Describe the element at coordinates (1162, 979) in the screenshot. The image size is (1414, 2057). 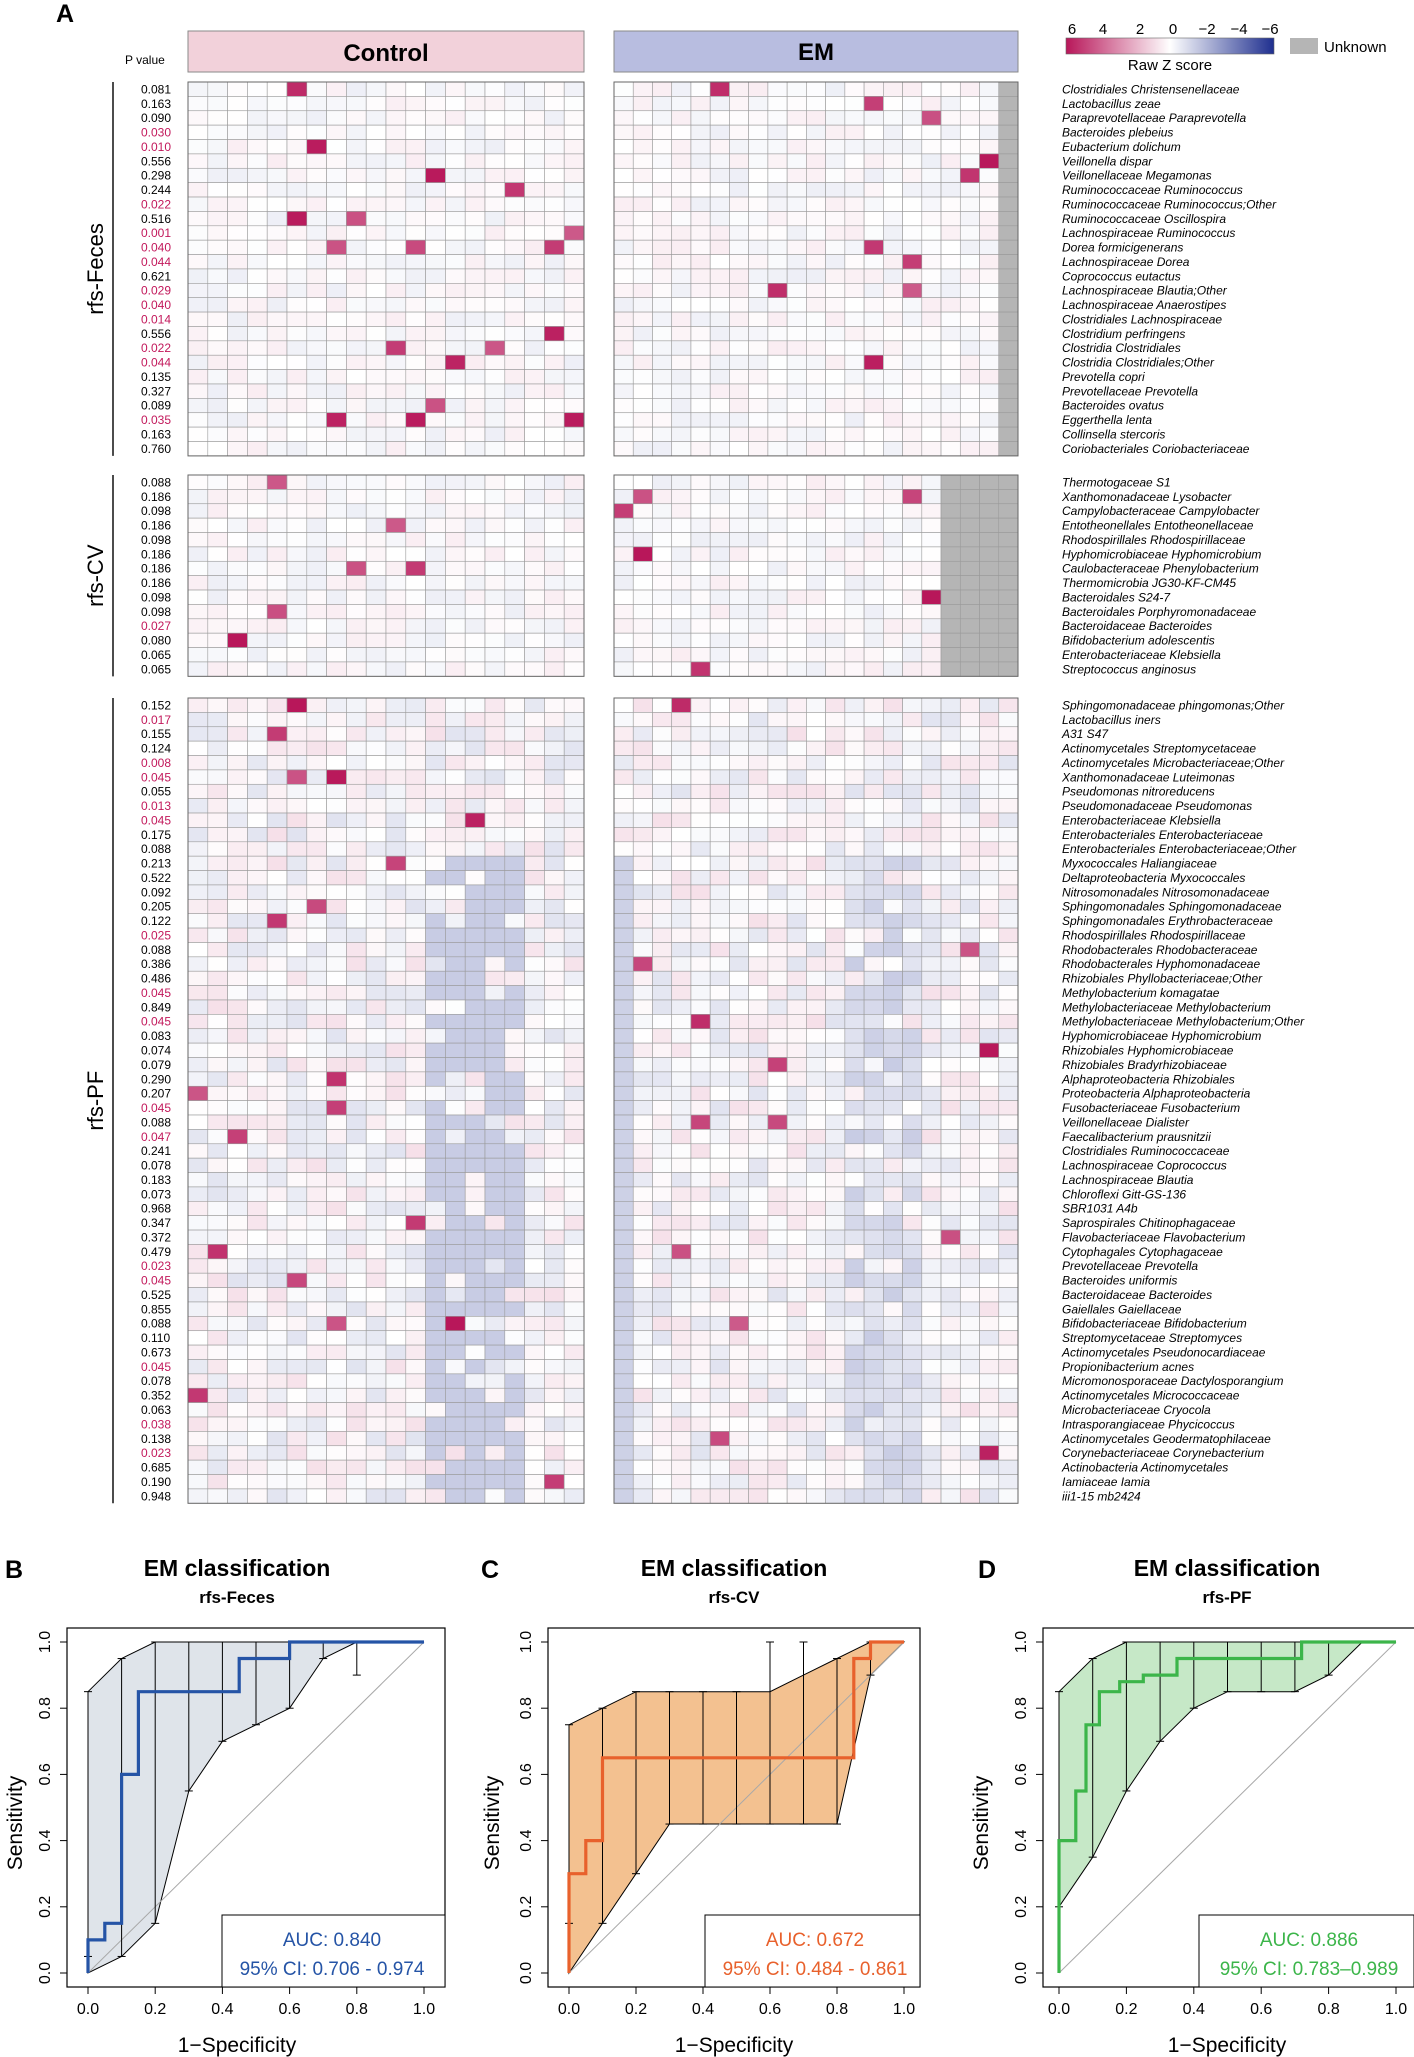
I see `taxon-label: Rhizobiales Phyllobacteriaceae;Other` at that location.